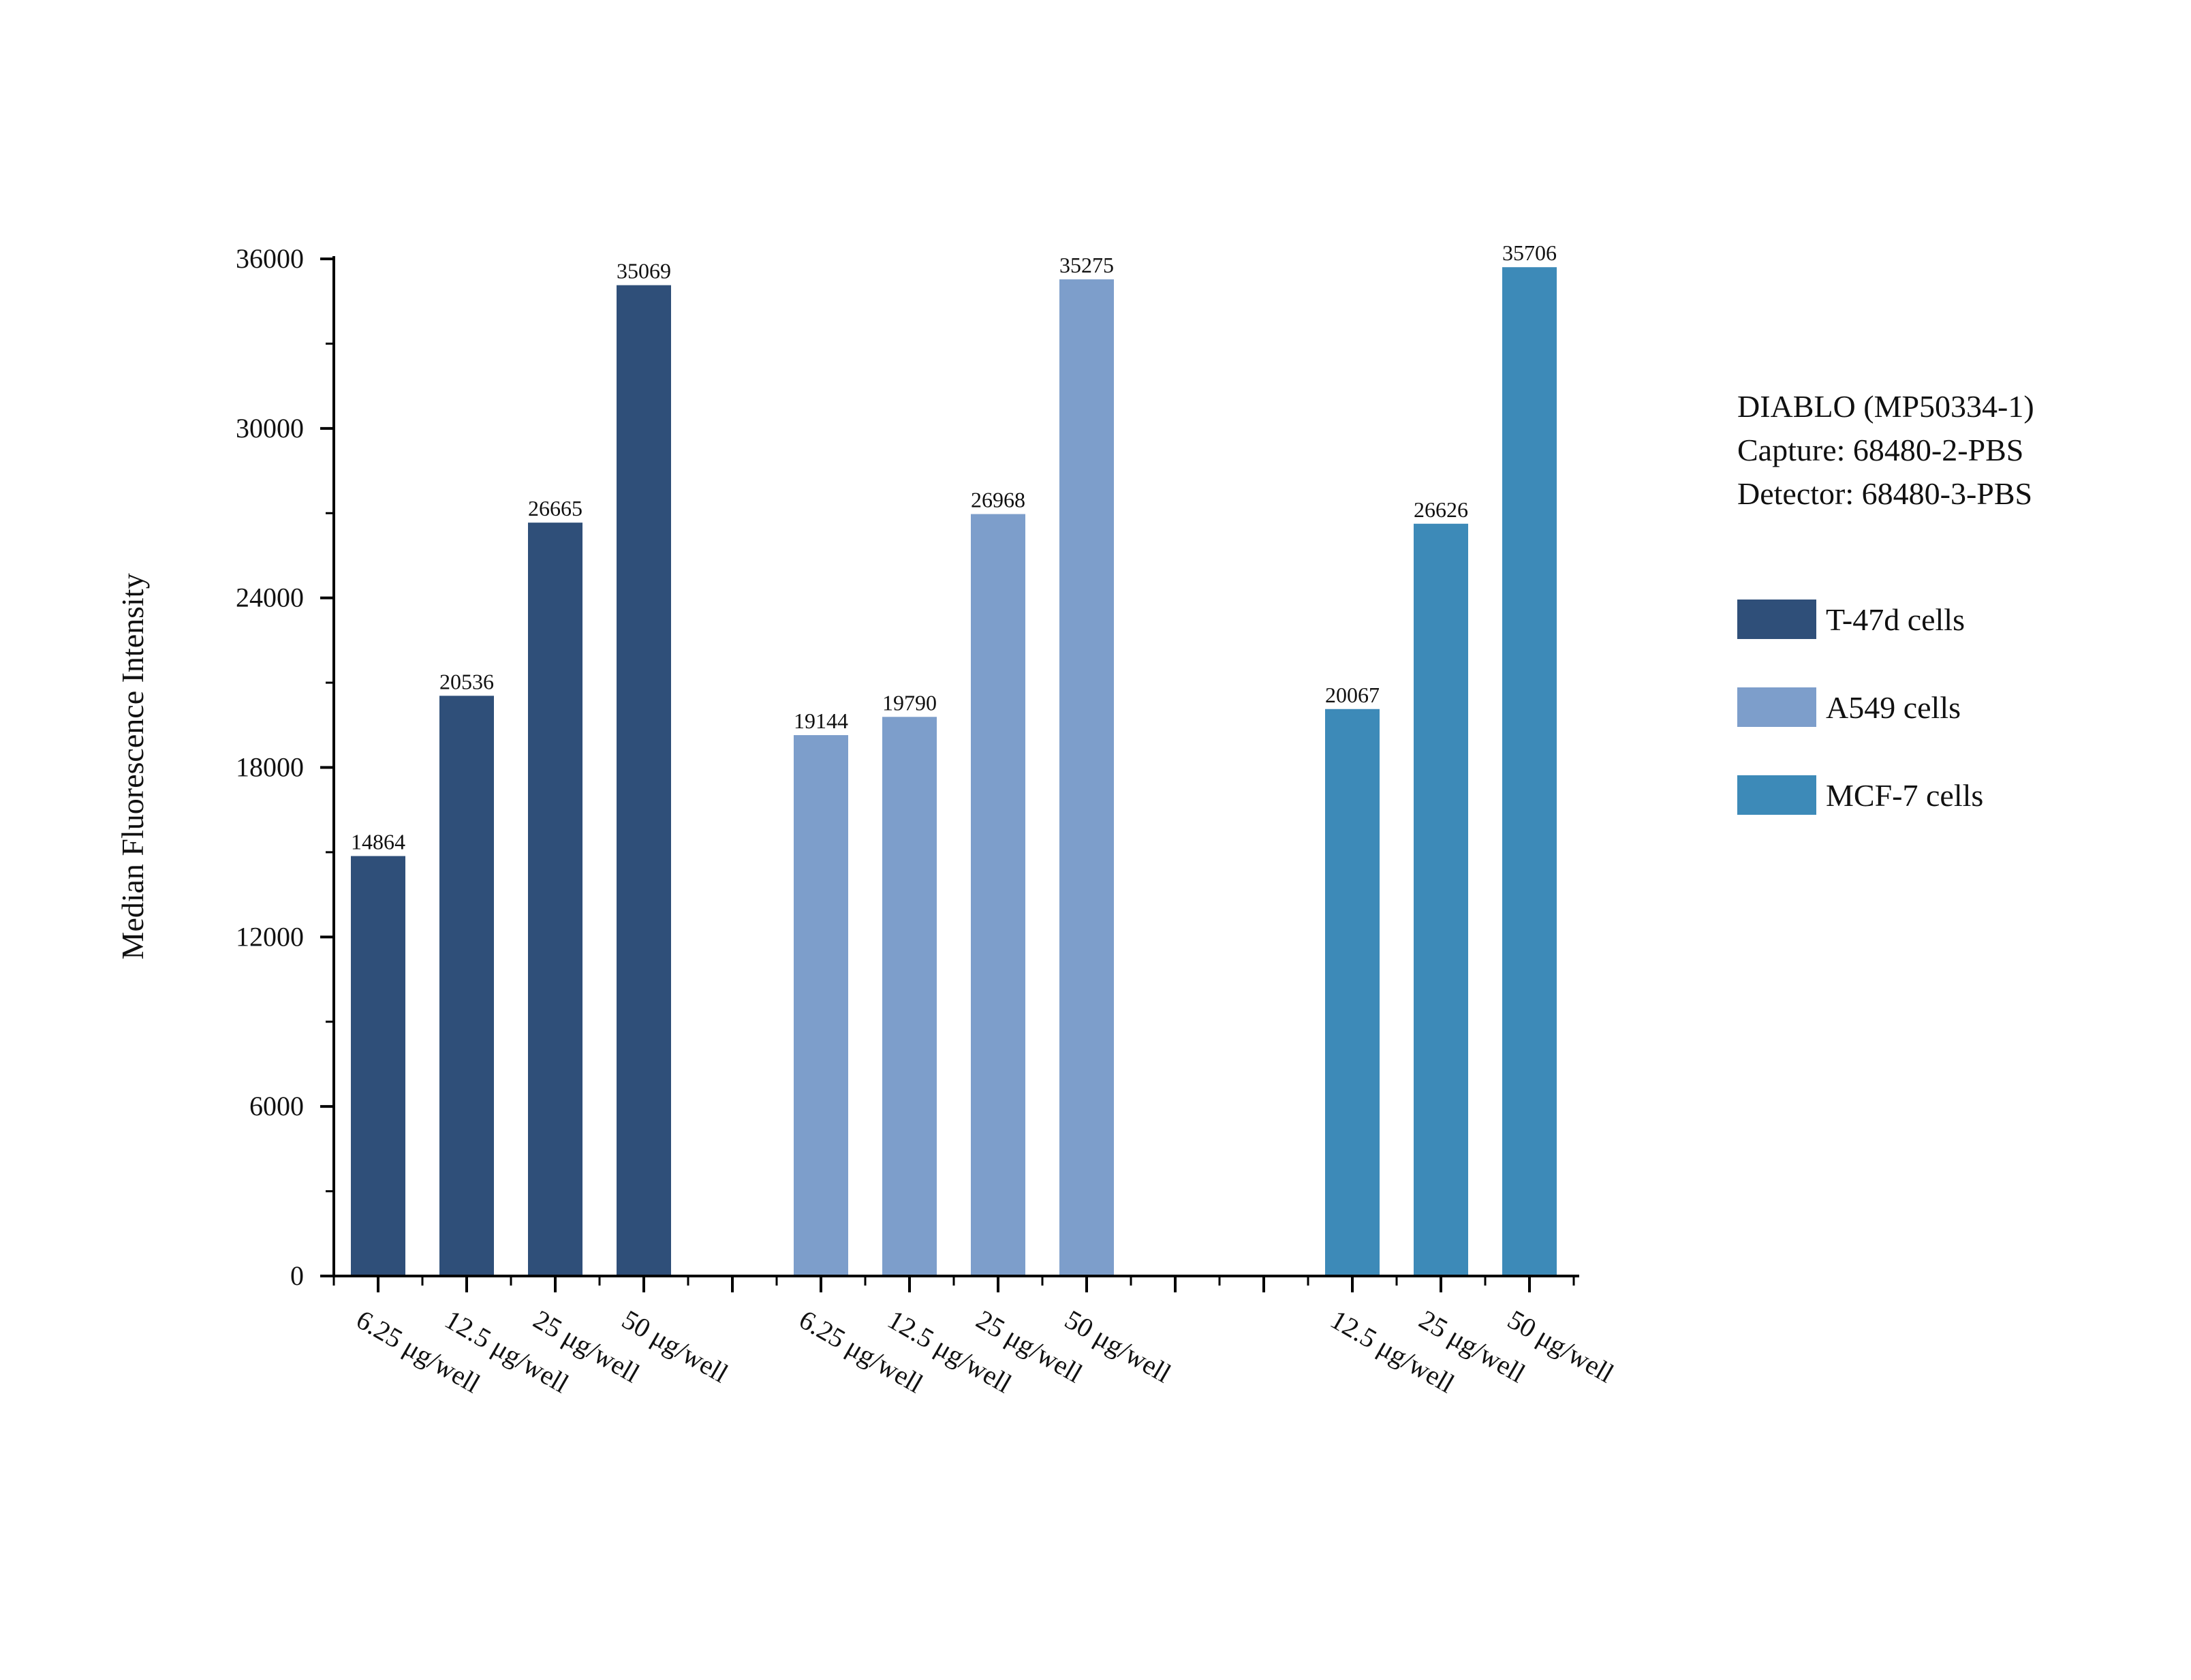 The width and height of the screenshot is (2191, 1680). Describe the element at coordinates (270, 936) in the screenshot. I see `y-tick-label: 12000` at that location.